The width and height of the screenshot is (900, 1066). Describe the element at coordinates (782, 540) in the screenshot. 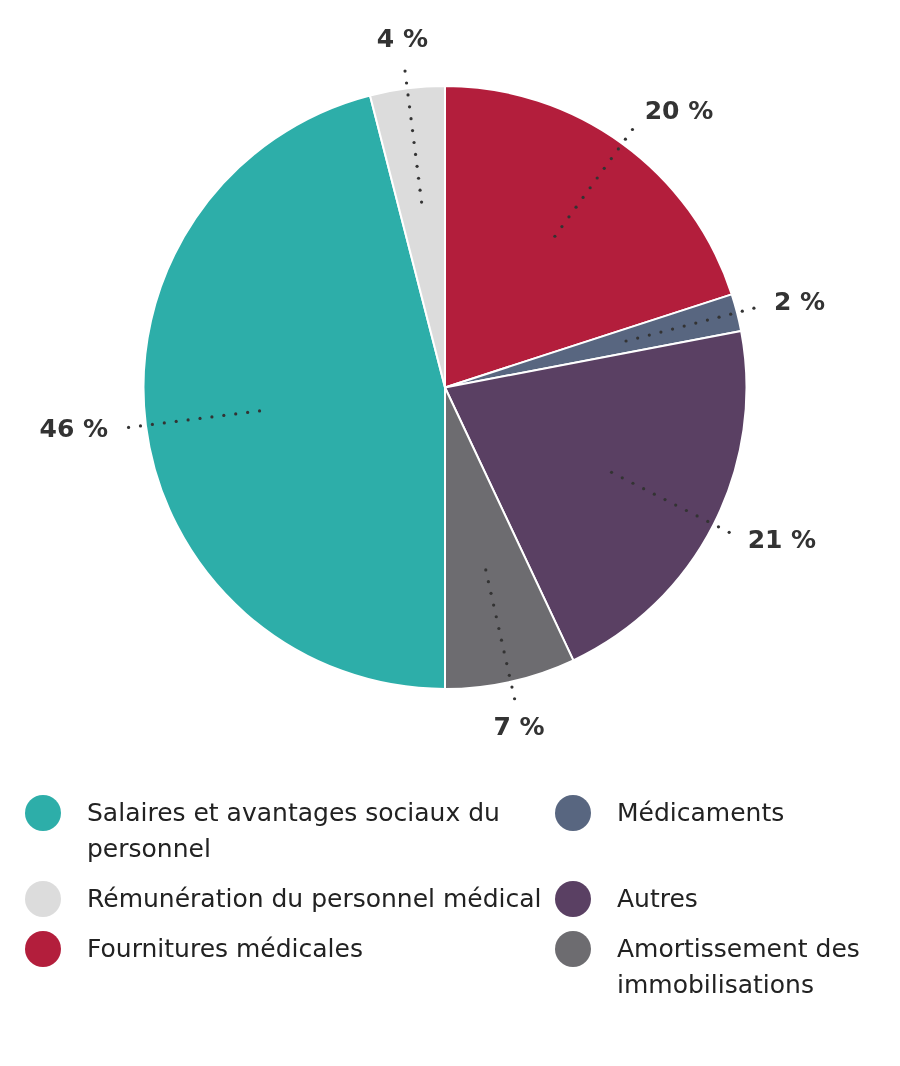

I see `data-label: 21 %` at that location.